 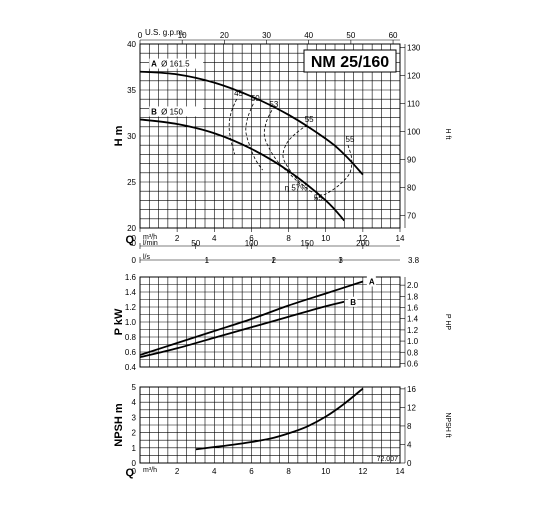 I want to click on hp-tick-label: 2.0, so click(x=413, y=285).